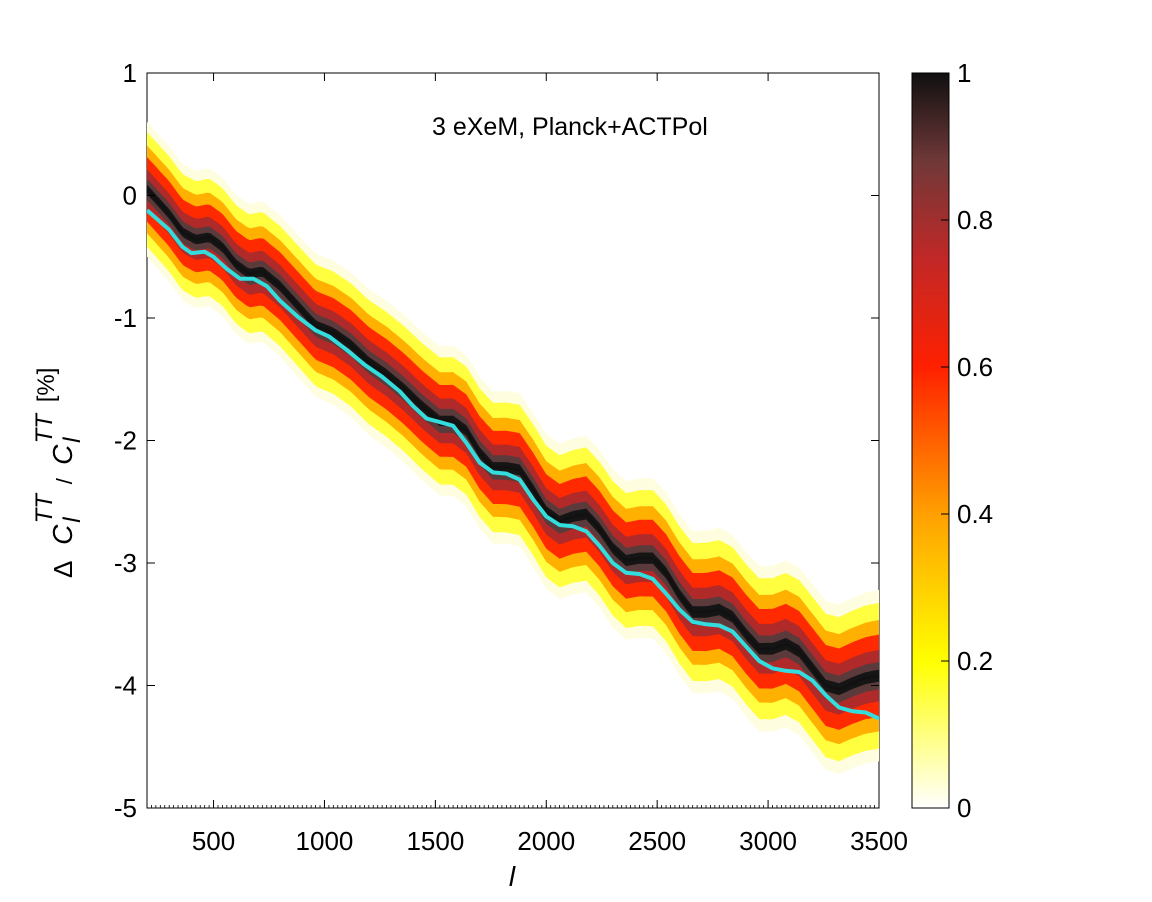 Image resolution: width=1152 pixels, height=902 pixels. I want to click on y-label-delta: Δ, so click(63, 569).